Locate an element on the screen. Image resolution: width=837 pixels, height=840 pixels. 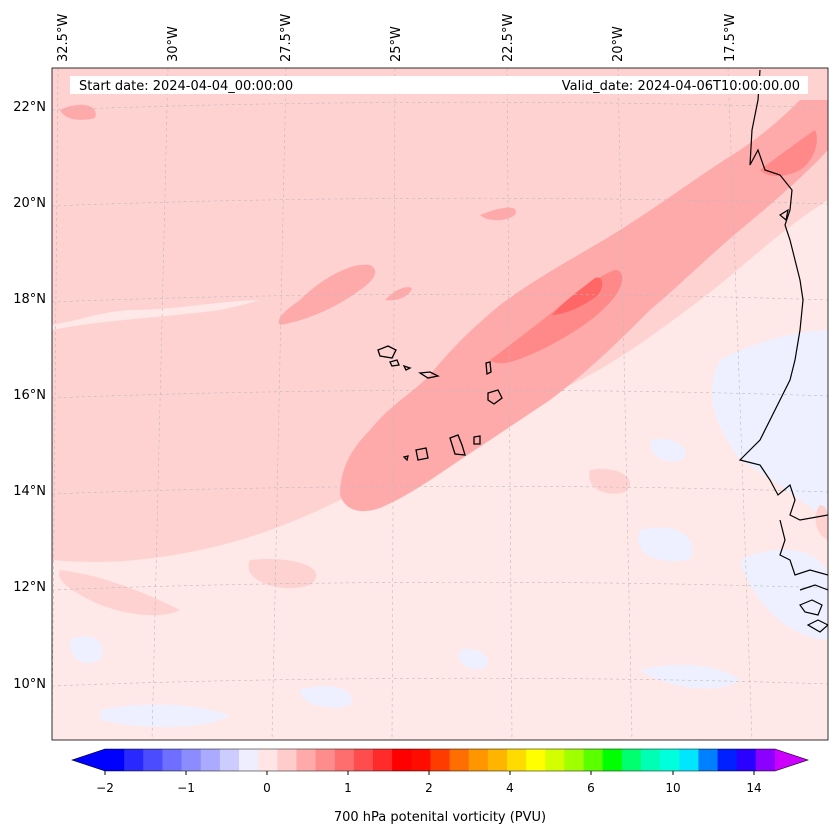
lon-label: 25°W is located at coordinates (396, 44).